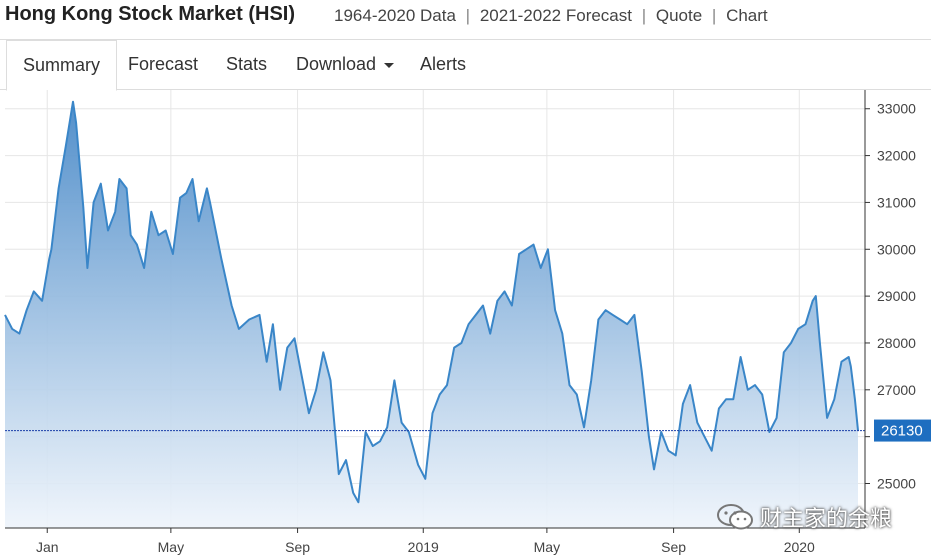 This screenshot has width=931, height=558. Describe the element at coordinates (896, 343) in the screenshot. I see `y-tick-label: 28000` at that location.